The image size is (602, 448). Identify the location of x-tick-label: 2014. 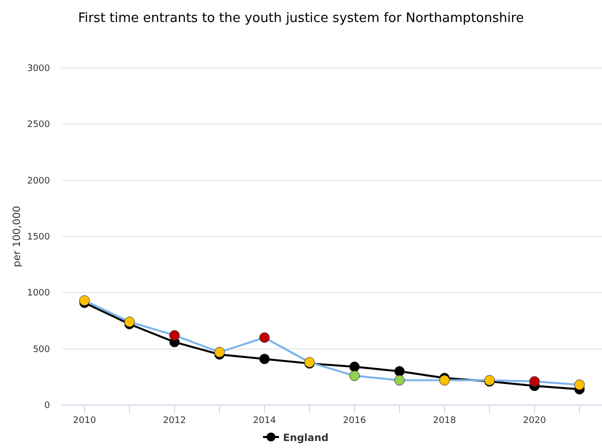
(264, 421).